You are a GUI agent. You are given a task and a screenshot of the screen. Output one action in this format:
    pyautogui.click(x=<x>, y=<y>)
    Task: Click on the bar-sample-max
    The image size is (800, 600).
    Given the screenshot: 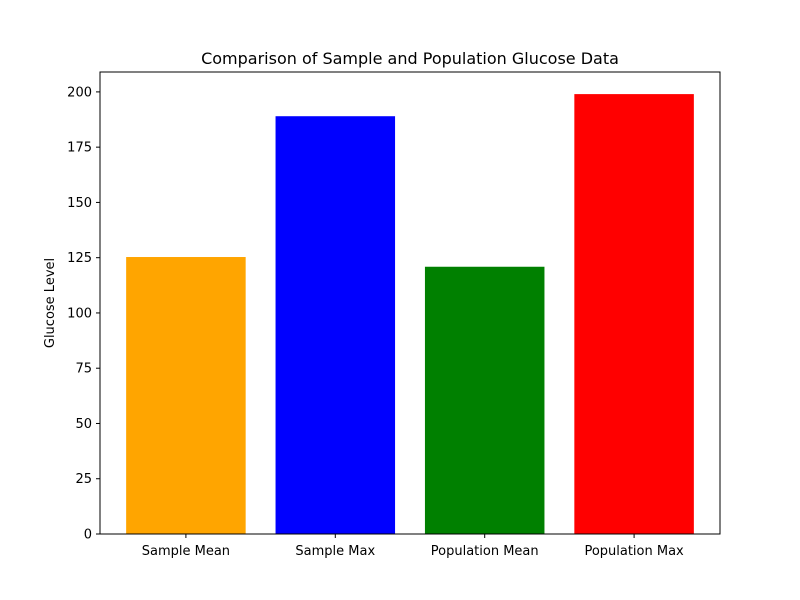 What is the action you would take?
    pyautogui.click(x=335, y=325)
    